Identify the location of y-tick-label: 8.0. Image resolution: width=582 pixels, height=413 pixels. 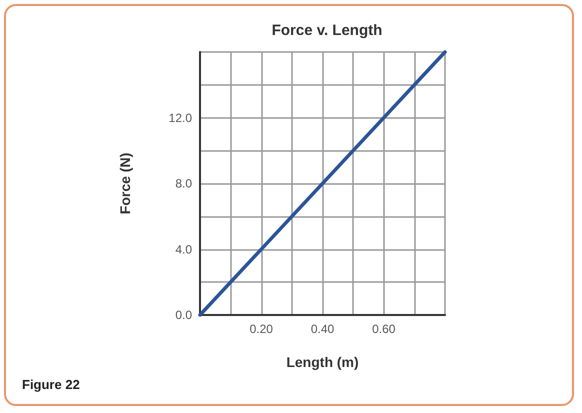
(183, 183).